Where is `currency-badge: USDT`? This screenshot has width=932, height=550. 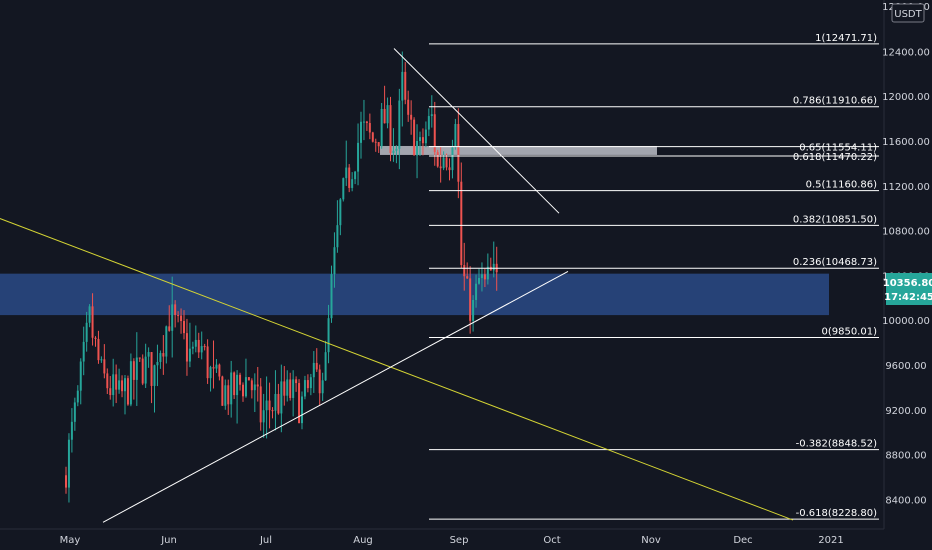 currency-badge: USDT is located at coordinates (908, 13).